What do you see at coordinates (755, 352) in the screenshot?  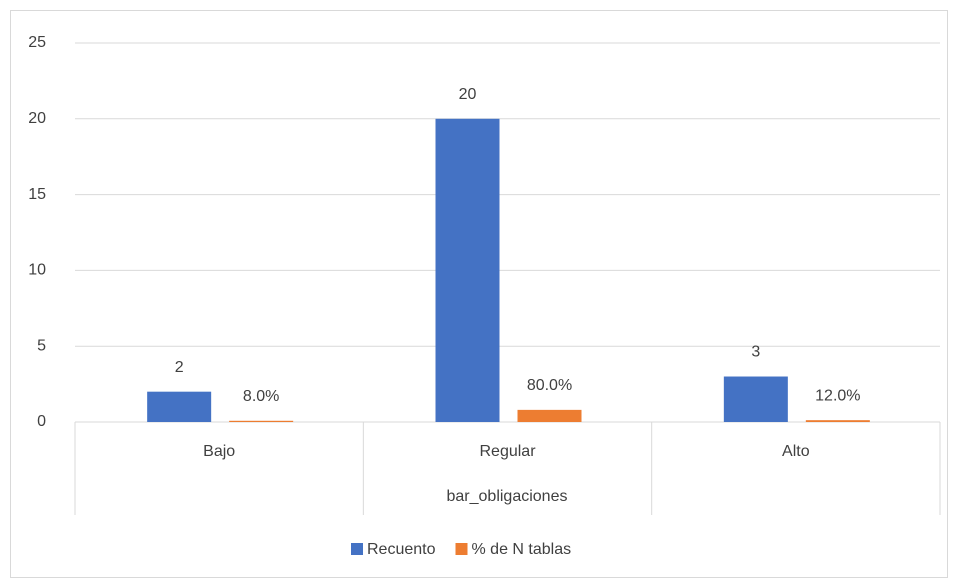 I see `data-label: 3` at bounding box center [755, 352].